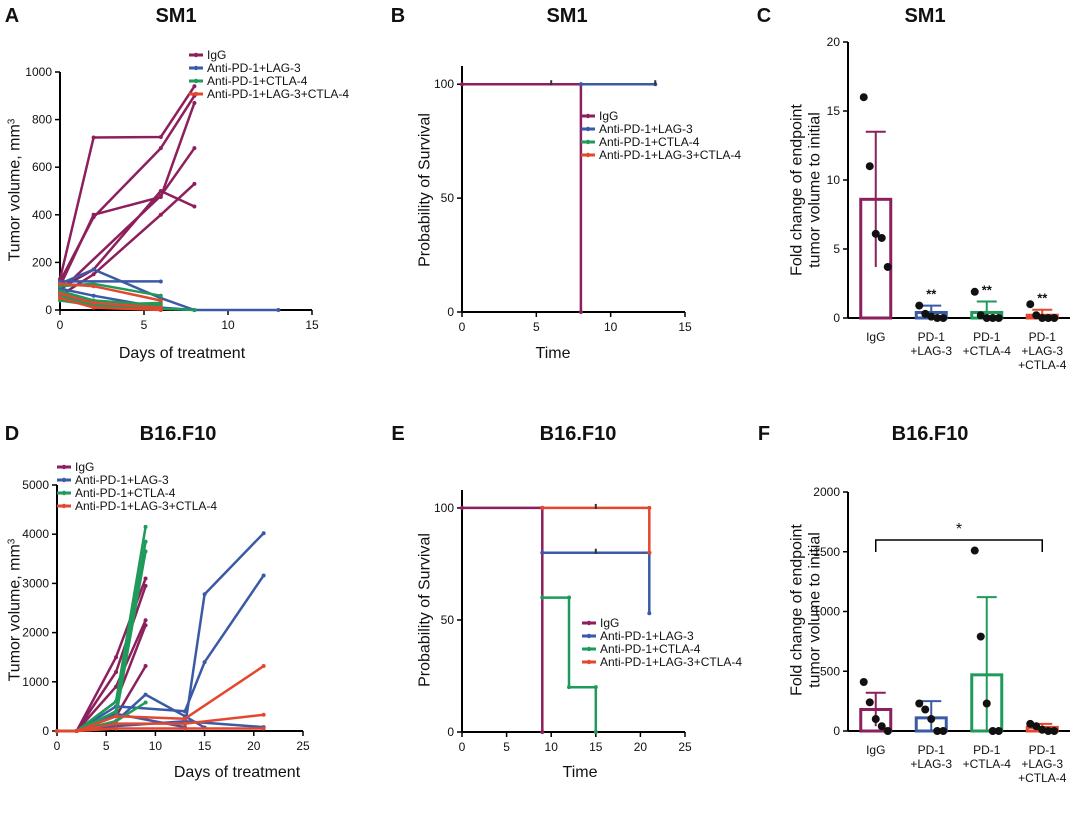 Image resolution: width=1077 pixels, height=814 pixels. I want to click on chart-title: B16.F10, so click(178, 434).